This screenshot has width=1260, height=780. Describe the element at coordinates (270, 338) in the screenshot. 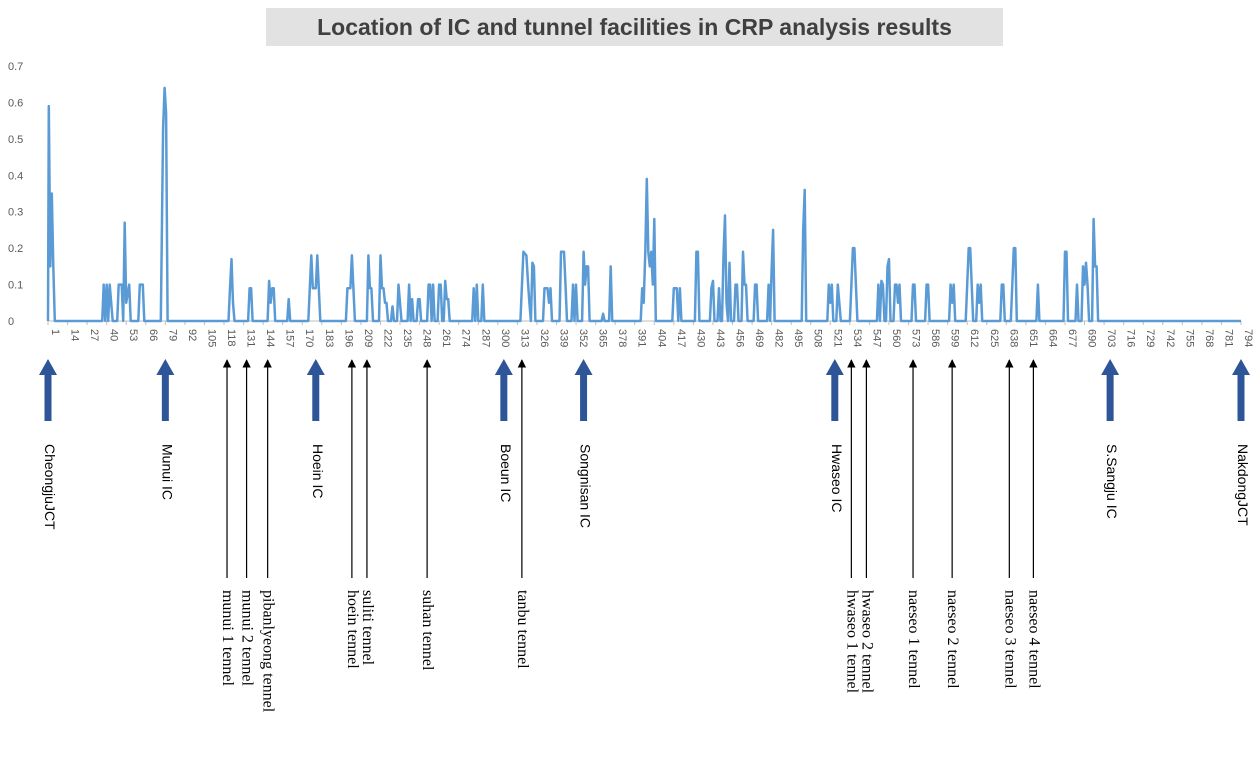

I see `x-tick-label: 144` at that location.